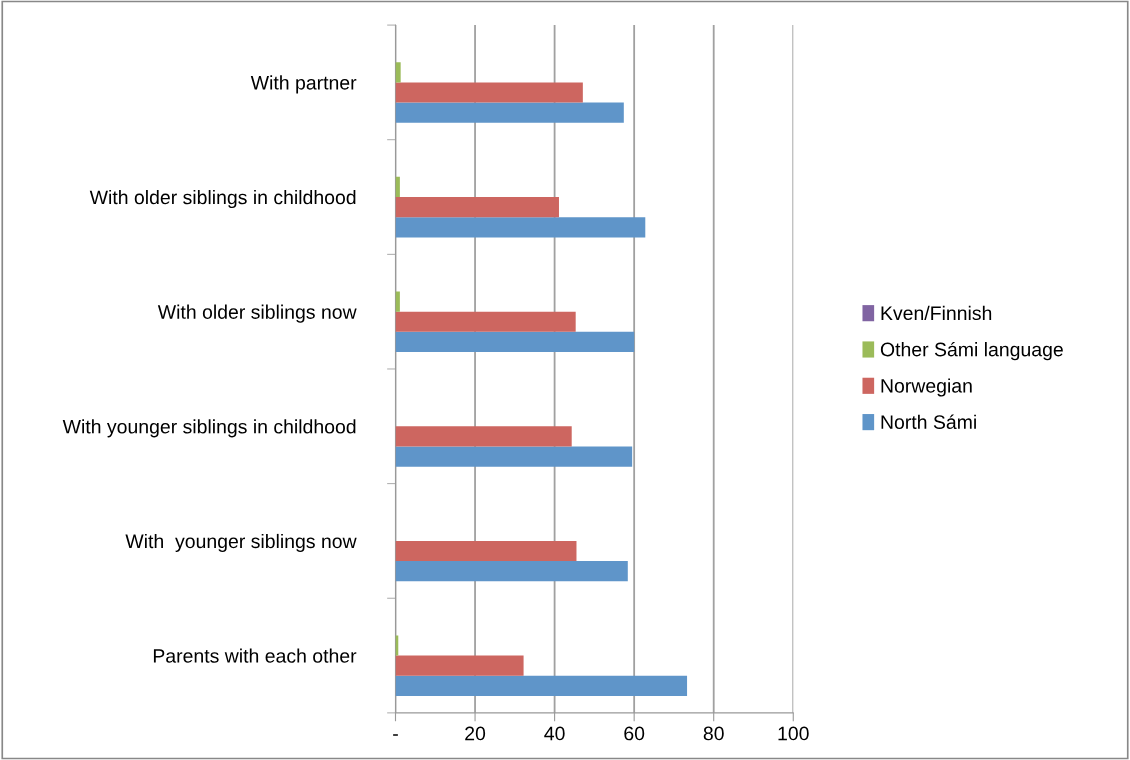 The image size is (1130, 760). What do you see at coordinates (241, 543) in the screenshot?
I see `y-tick-label: With younger siblings now` at bounding box center [241, 543].